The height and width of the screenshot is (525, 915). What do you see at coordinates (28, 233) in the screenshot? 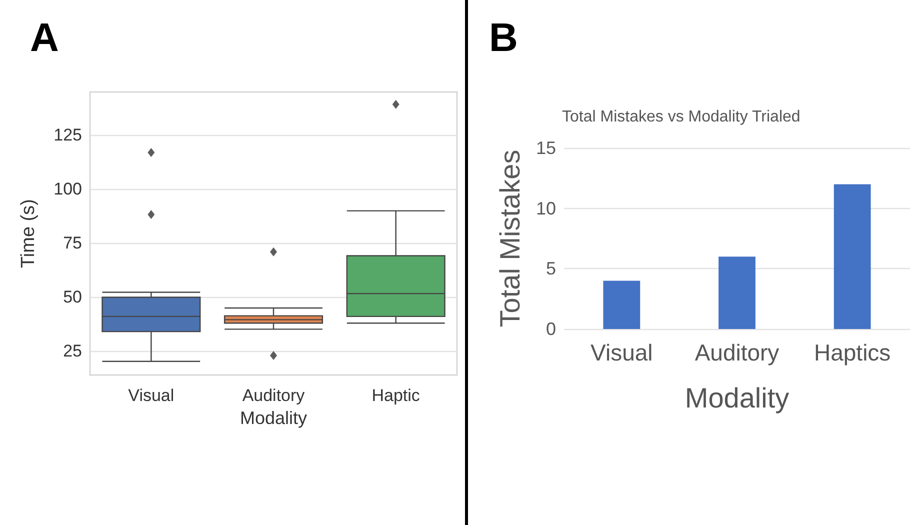
I see `y-axis-title: Time (s)` at bounding box center [28, 233].